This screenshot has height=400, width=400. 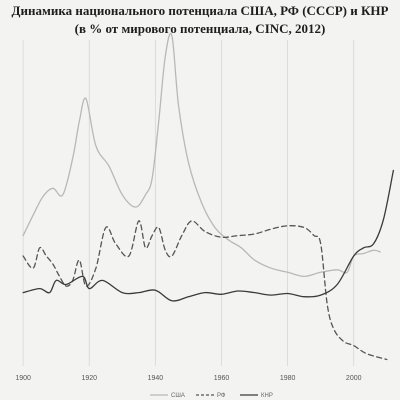 What do you see at coordinates (221, 396) in the screenshot?
I see `legend-label-1: РФ` at bounding box center [221, 396].